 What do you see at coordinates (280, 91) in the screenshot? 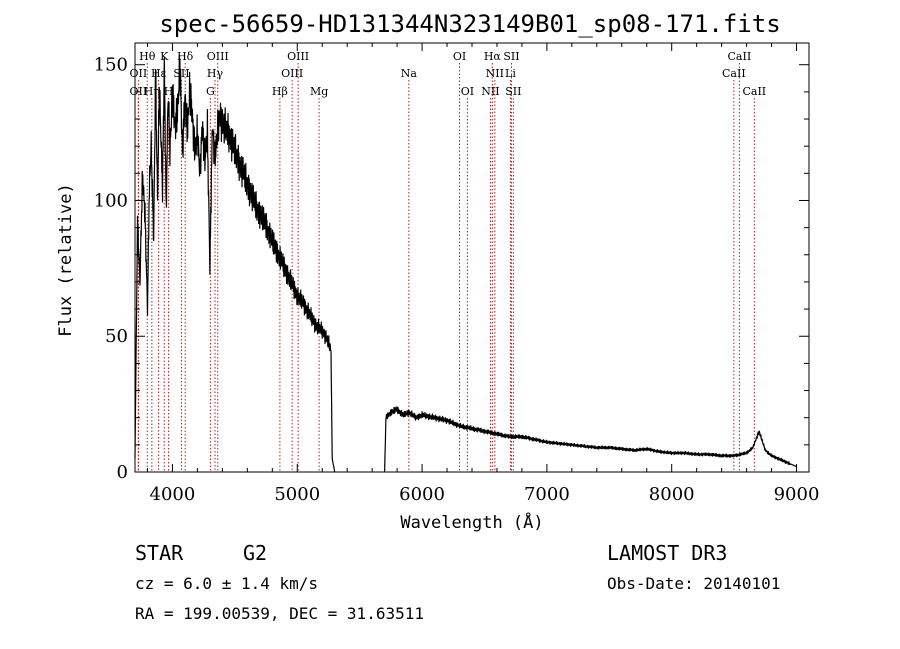
I see `spectral-line-label: Hβ` at bounding box center [280, 91].